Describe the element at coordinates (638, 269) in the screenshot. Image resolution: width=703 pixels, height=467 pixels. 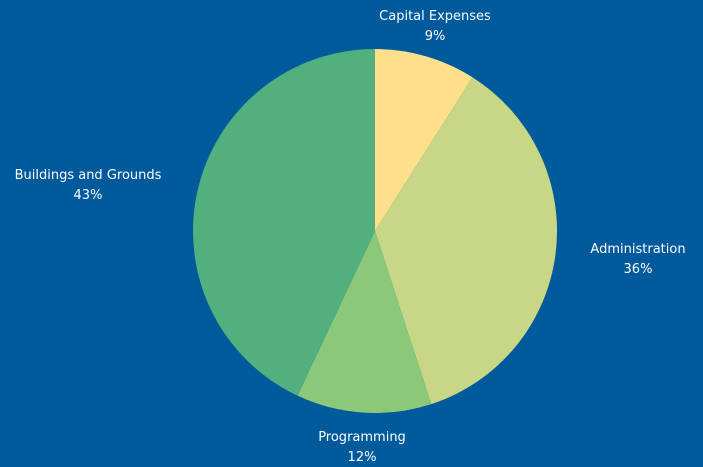
I see `slice-percent: 36%` at that location.